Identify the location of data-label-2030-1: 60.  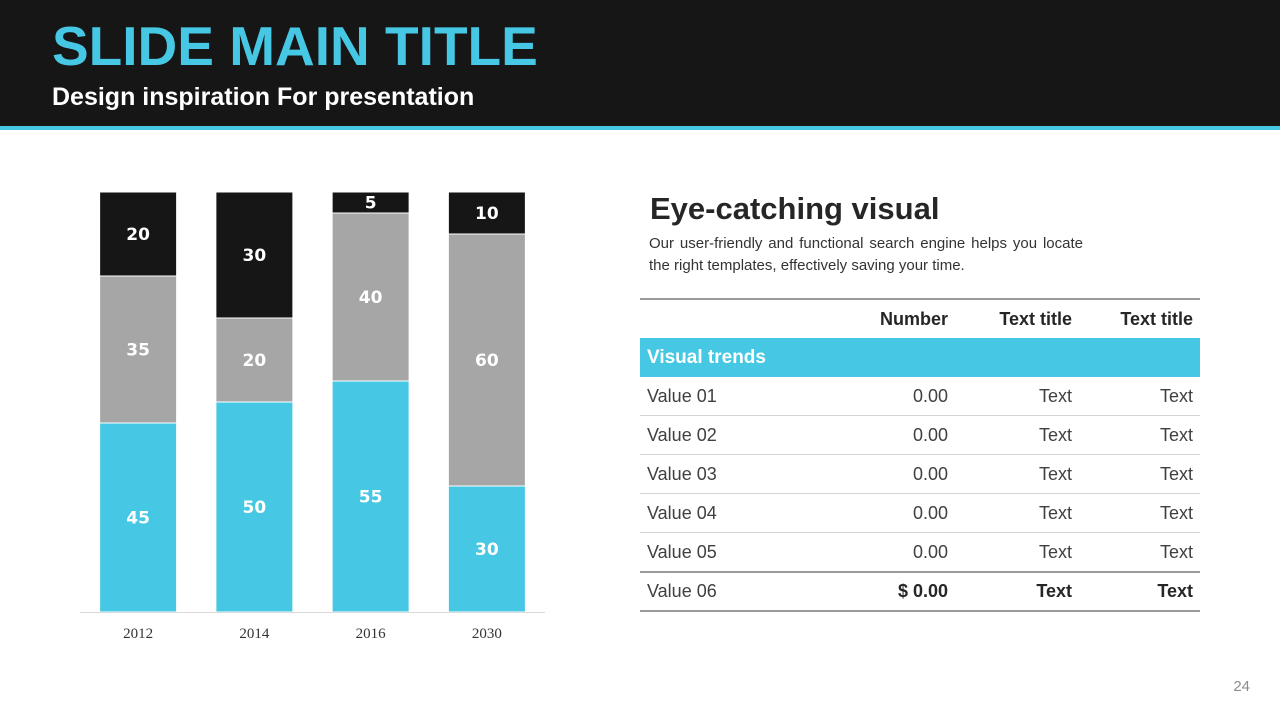
(487, 361).